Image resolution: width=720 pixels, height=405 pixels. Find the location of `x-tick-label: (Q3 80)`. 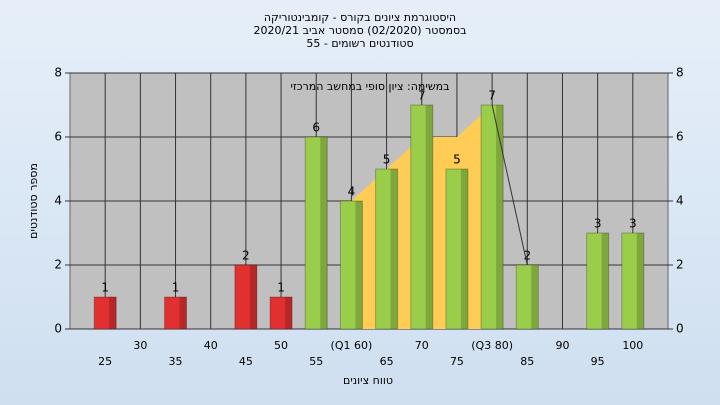

x-tick-label: (Q3 80) is located at coordinates (492, 345).